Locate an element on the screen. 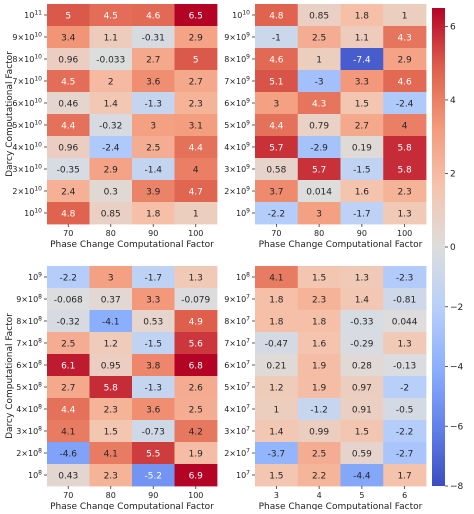 This screenshot has height=514, width=474. cell-value-label: 6.9 is located at coordinates (196, 477).